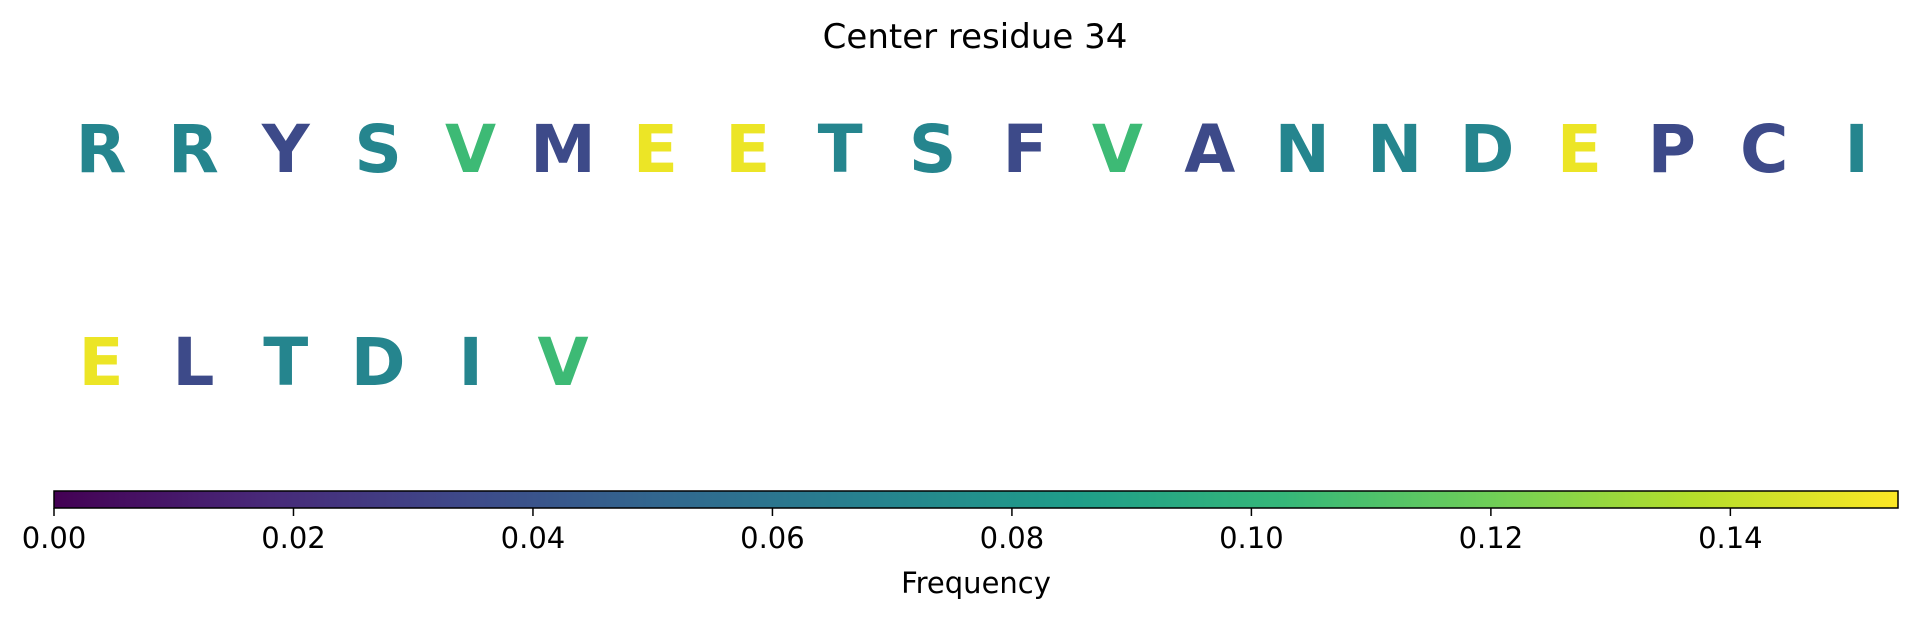 This screenshot has height=619, width=1917. Describe the element at coordinates (1491, 538) in the screenshot. I see `colorbar-tick-label: 0.12` at that location.